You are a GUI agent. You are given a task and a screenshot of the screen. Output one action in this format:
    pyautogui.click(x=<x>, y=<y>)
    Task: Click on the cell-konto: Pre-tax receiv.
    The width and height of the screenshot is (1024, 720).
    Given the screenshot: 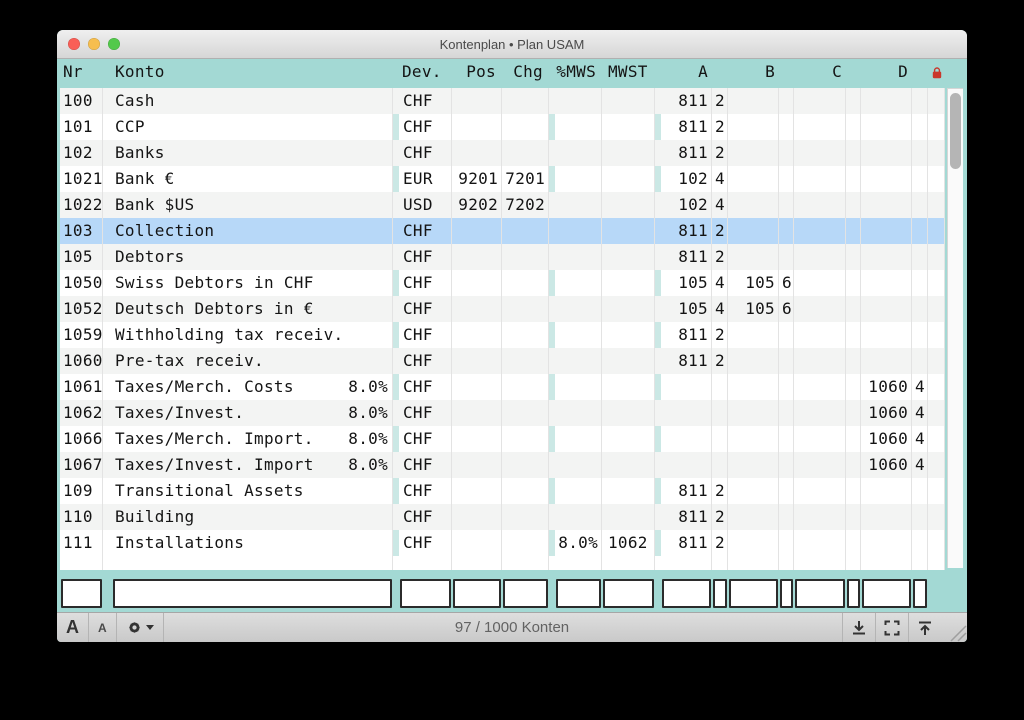 What is the action you would take?
    pyautogui.click(x=248, y=361)
    